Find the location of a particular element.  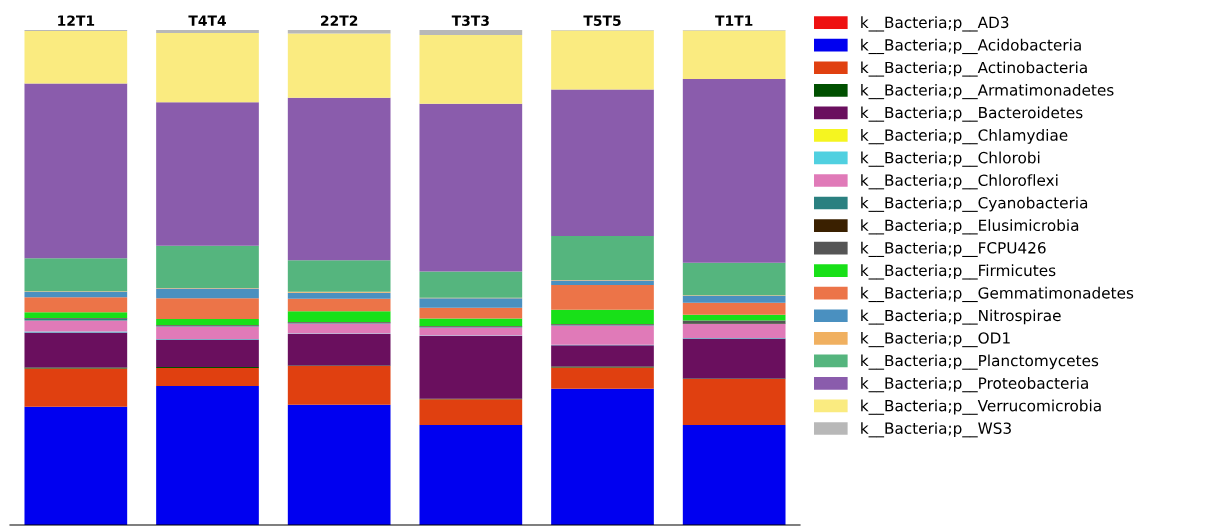

legend-label: k__Bacteria;p__Chlamydiae is located at coordinates (964, 137).